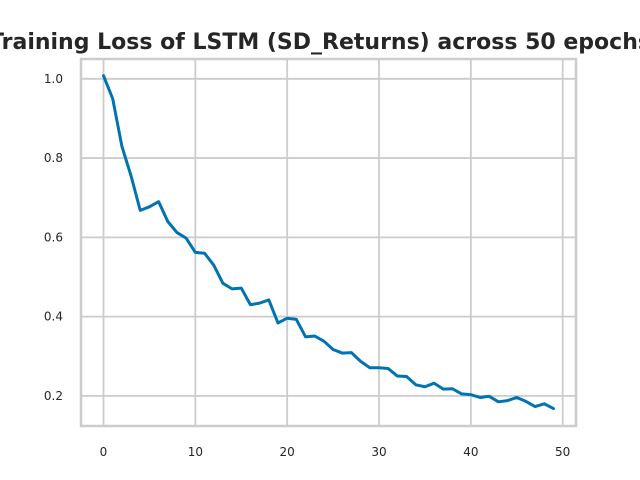 The width and height of the screenshot is (640, 480). What do you see at coordinates (195, 452) in the screenshot?
I see `x-tick-label: 10` at bounding box center [195, 452].